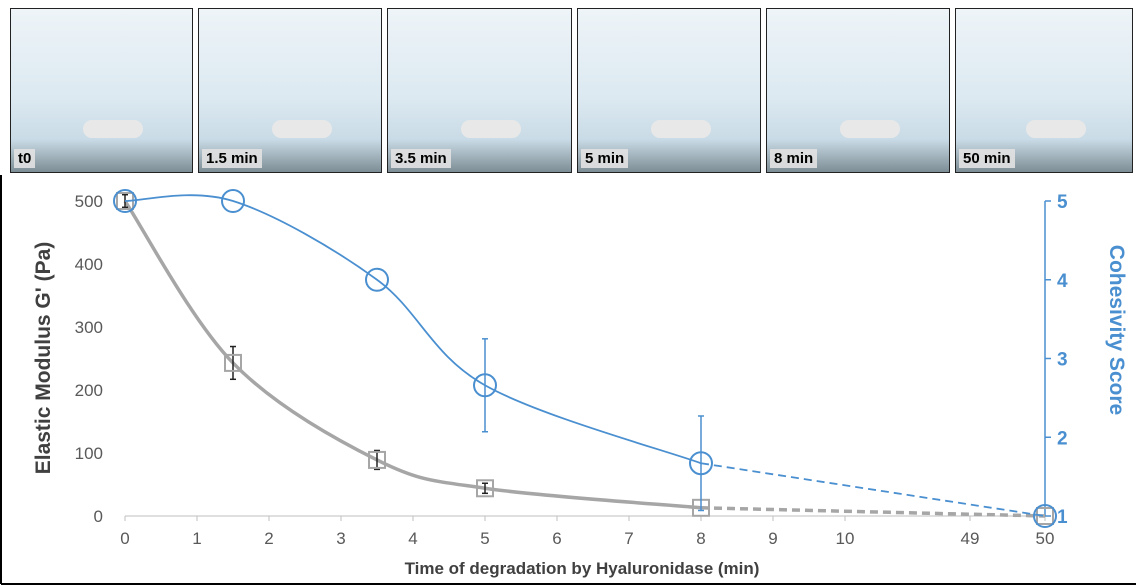  I want to click on x-tick-label: 1, so click(196, 538).